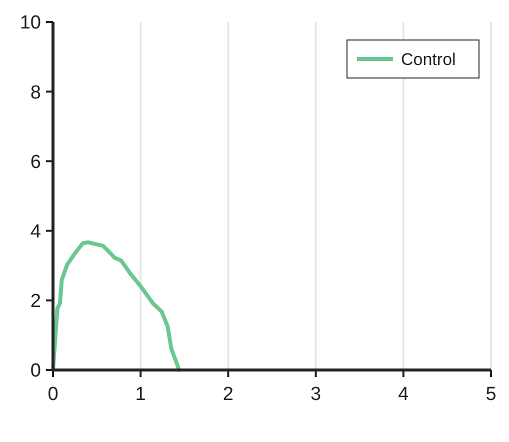 This screenshot has height=442, width=509. Describe the element at coordinates (30, 23) in the screenshot. I see `y-tick-label: 10` at that location.